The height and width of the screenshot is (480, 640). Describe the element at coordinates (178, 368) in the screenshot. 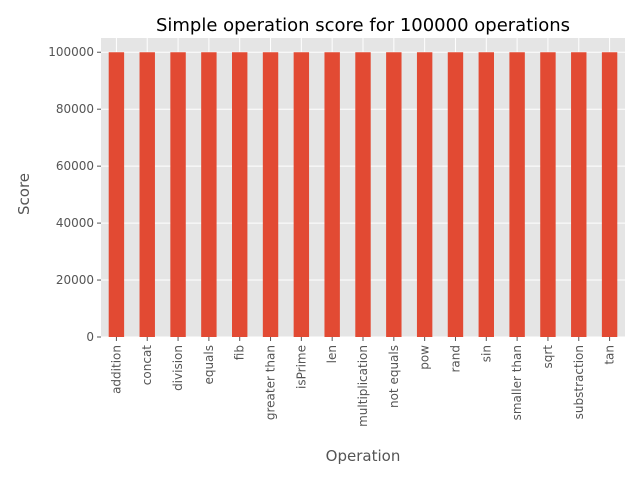

I see `x-tick-label: division` at that location.